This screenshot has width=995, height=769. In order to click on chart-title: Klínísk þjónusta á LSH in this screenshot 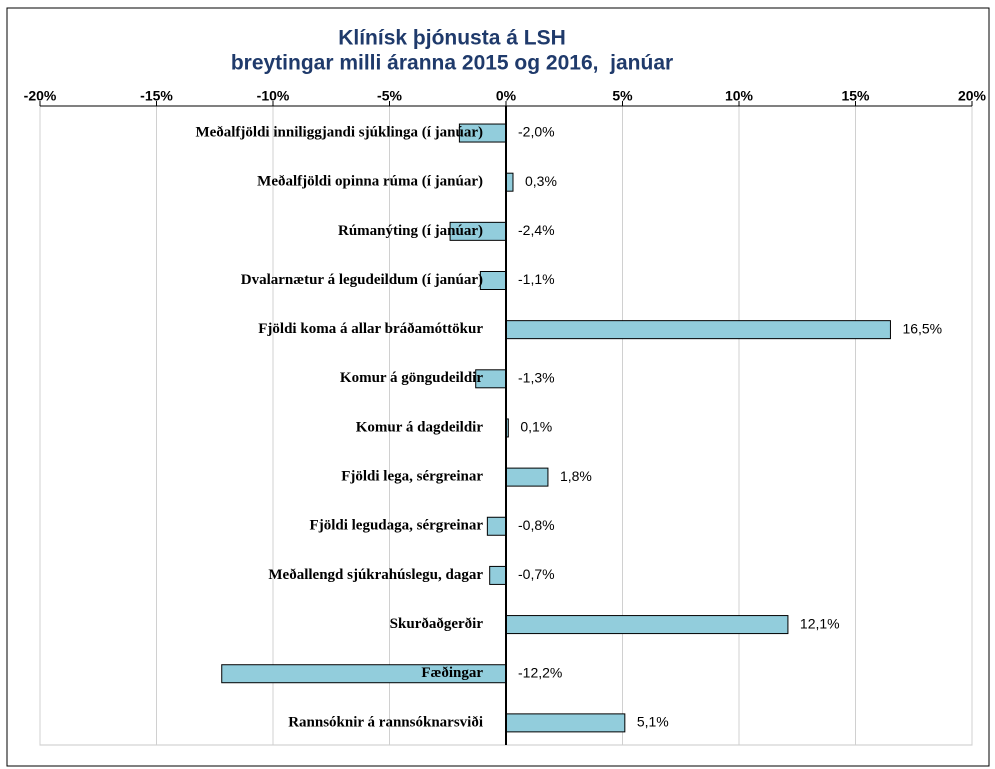, I will do `click(452, 38)`.